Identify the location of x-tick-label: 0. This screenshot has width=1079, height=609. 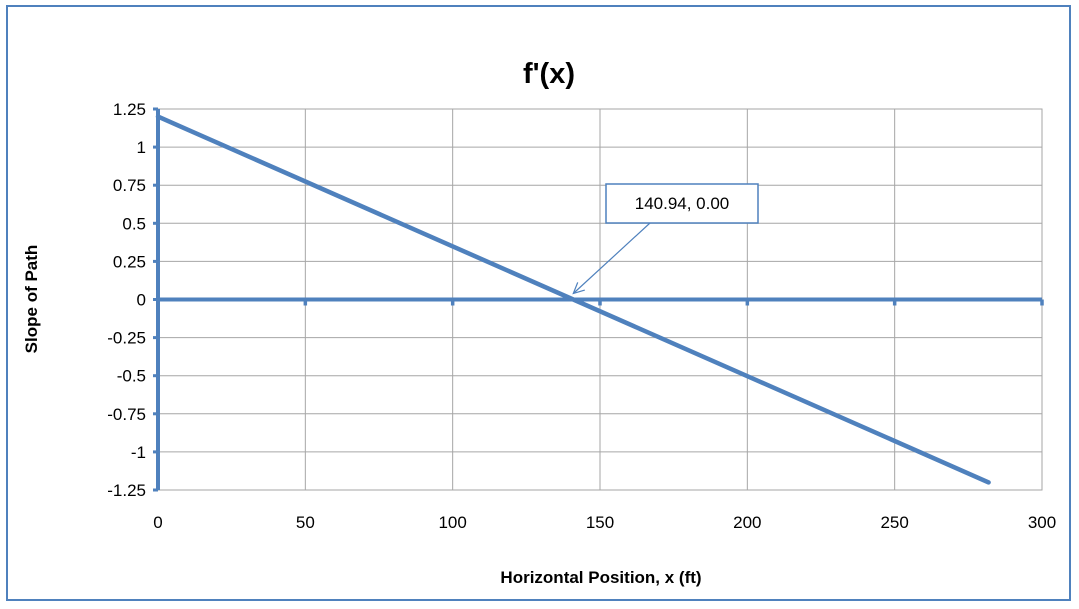
(157, 522).